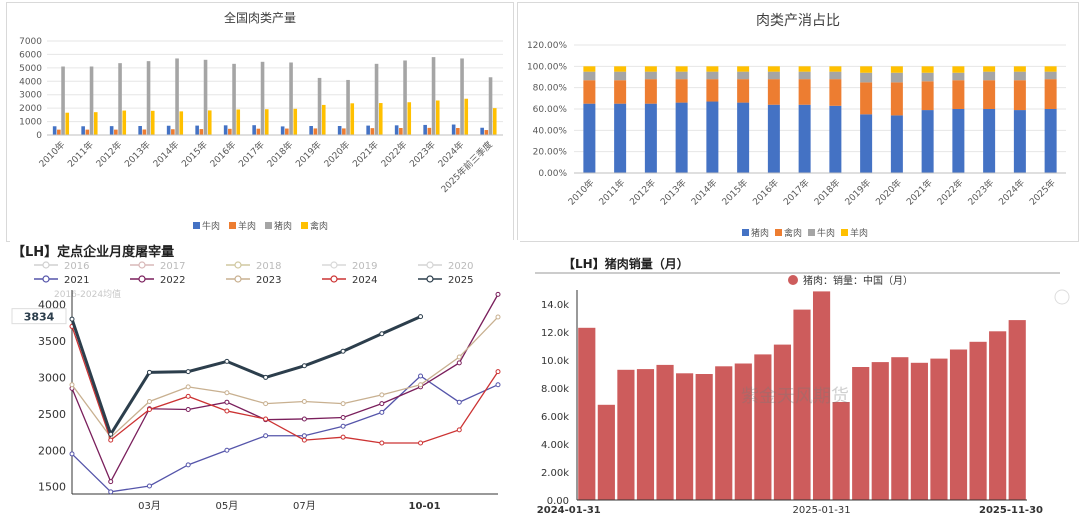 This screenshot has width=1080, height=518. I want to click on legend-label: 牛肉, so click(826, 233).